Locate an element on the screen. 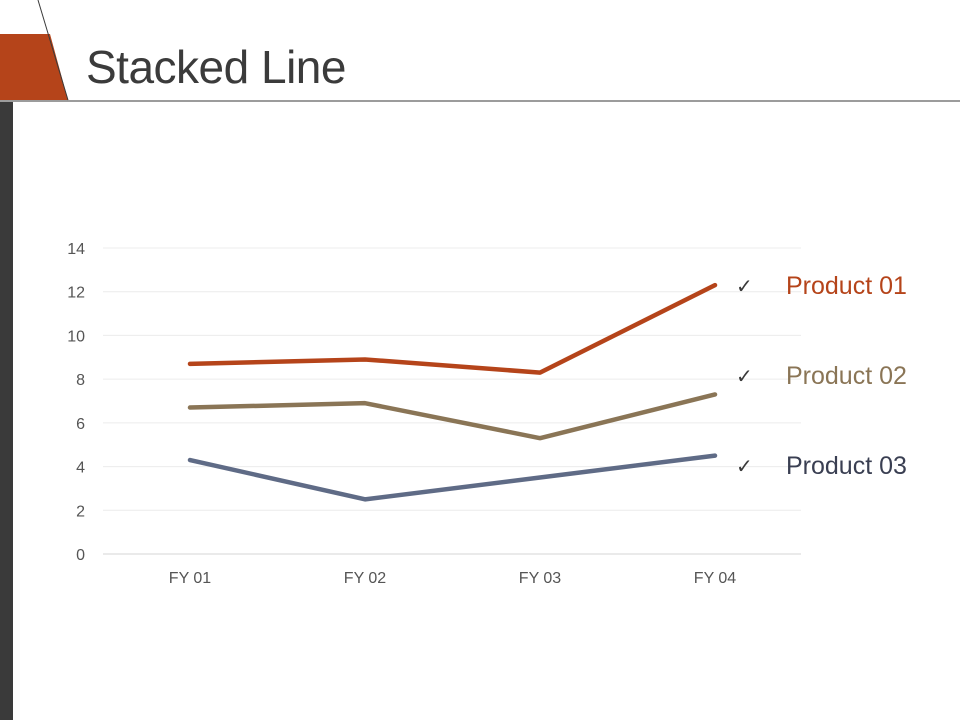 This screenshot has width=960, height=720. header-decoration is located at coordinates (480, 51).